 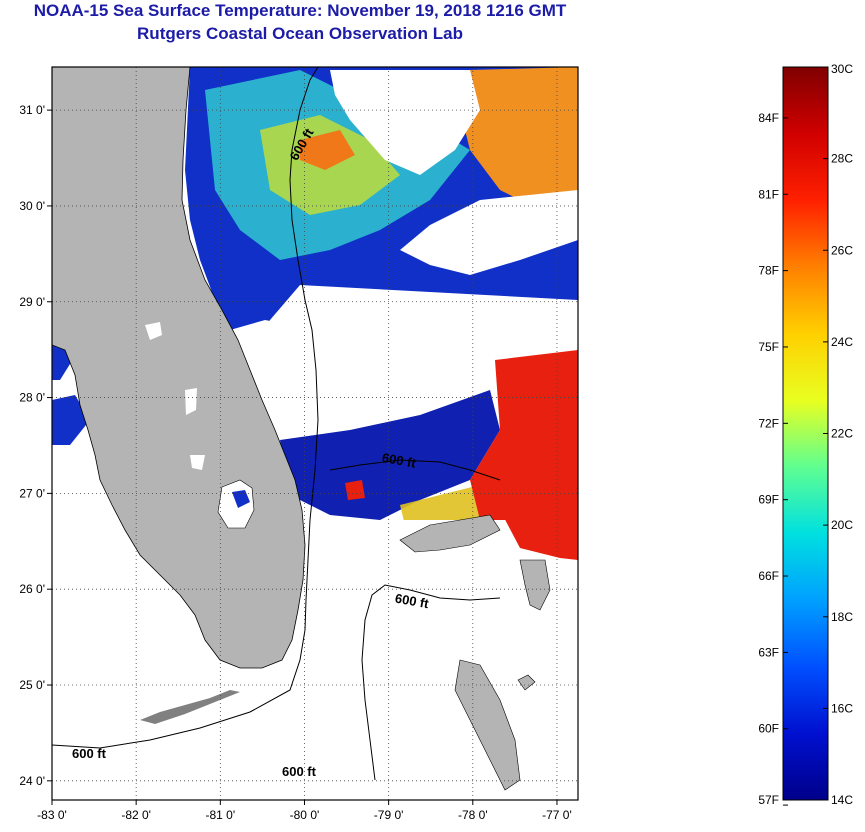 What do you see at coordinates (32, 302) in the screenshot?
I see `lat-tick-label: 29 0'` at bounding box center [32, 302].